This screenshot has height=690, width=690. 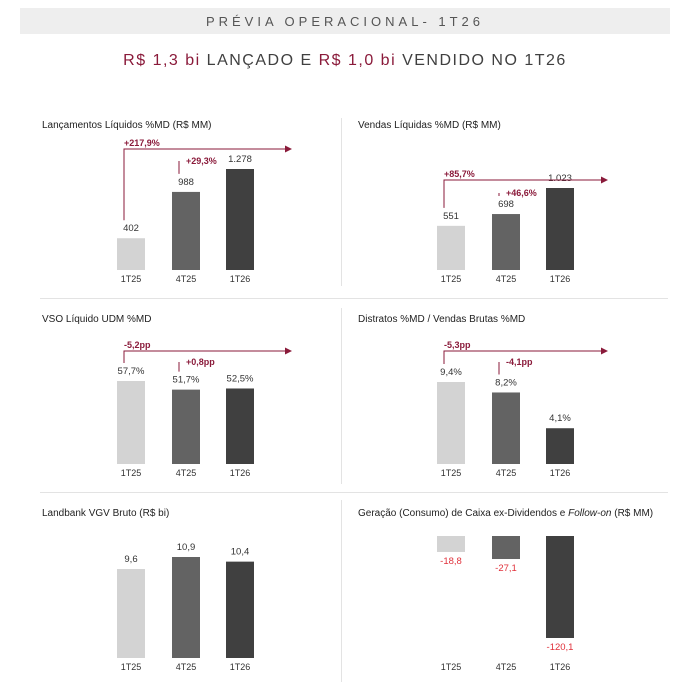 What do you see at coordinates (459, 174) in the screenshot?
I see `growth-label: +85,7%` at bounding box center [459, 174].